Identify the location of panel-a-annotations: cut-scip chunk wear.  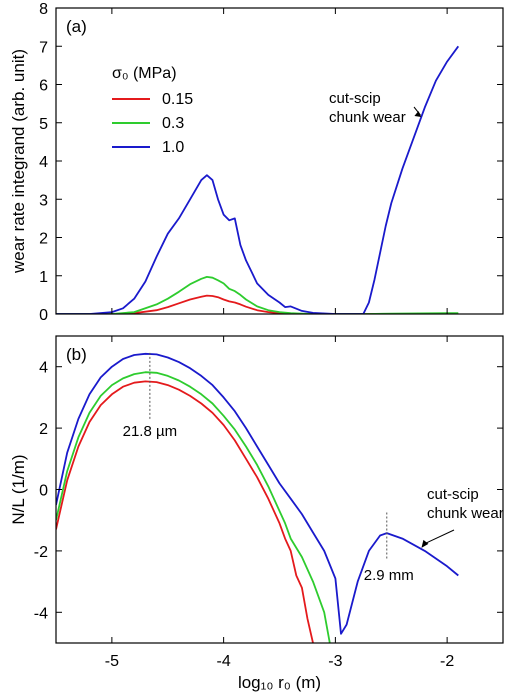
(375, 108).